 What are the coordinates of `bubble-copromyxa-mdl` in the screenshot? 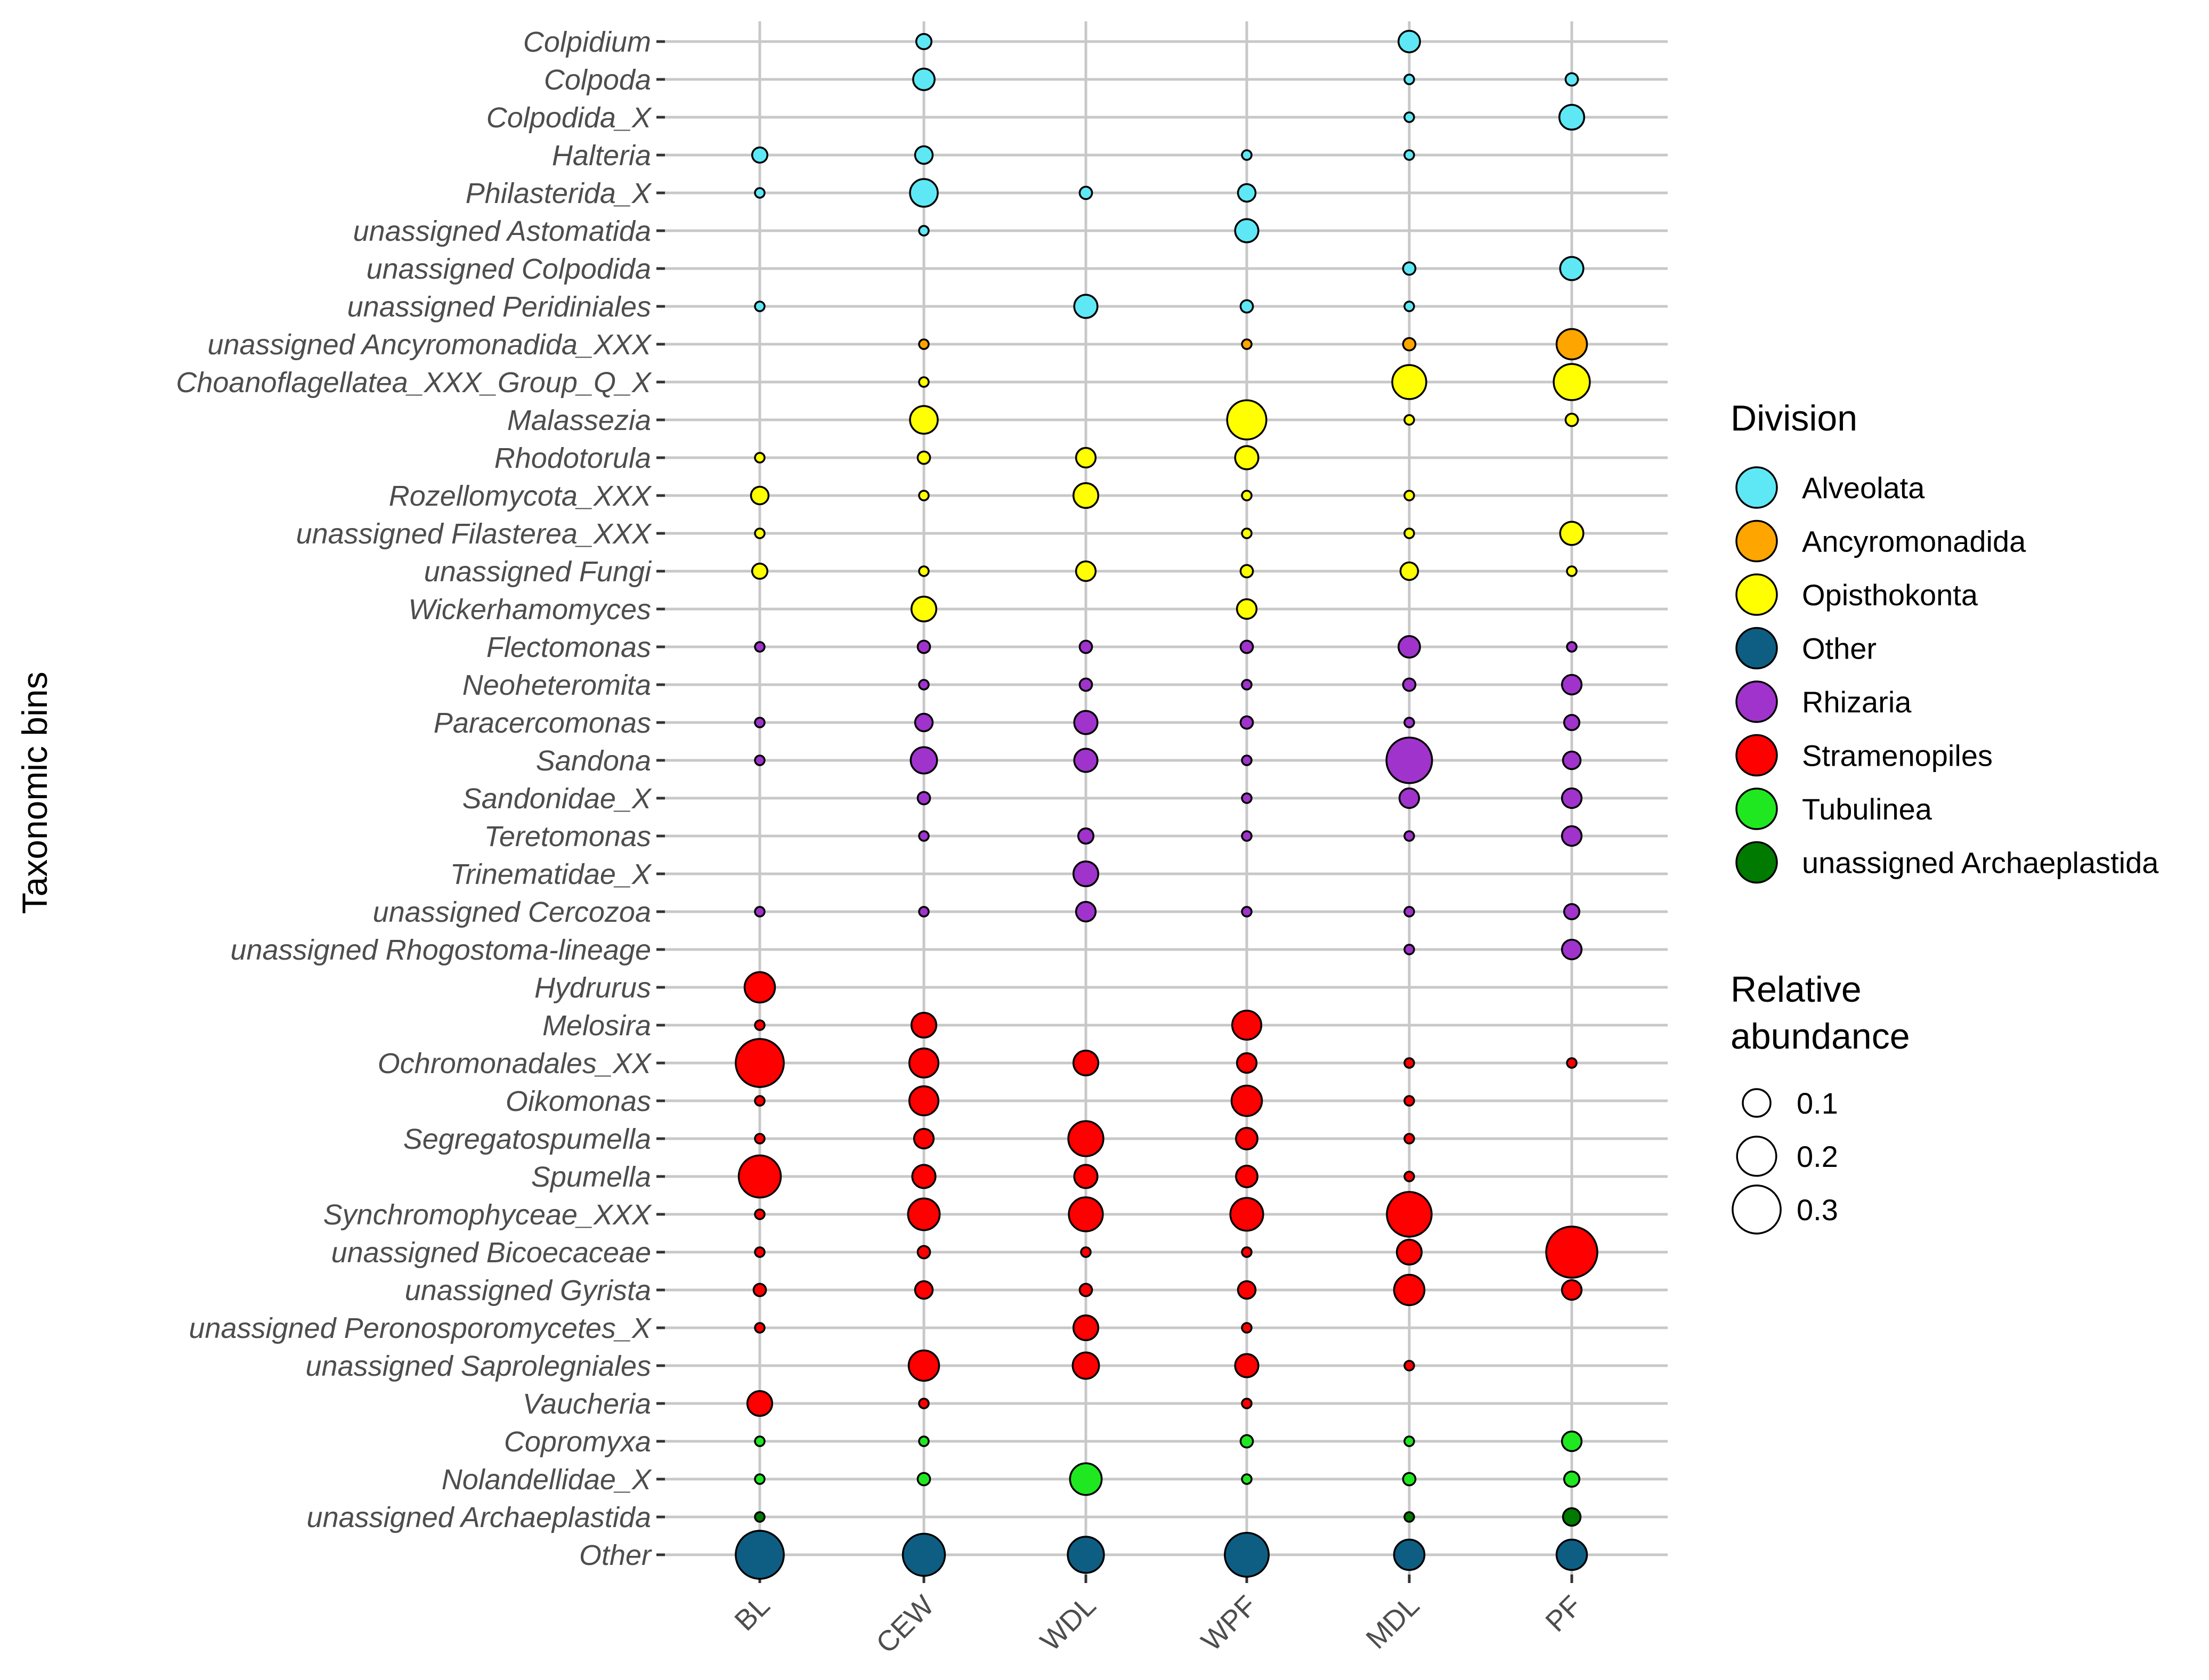 It's located at (1409, 1441).